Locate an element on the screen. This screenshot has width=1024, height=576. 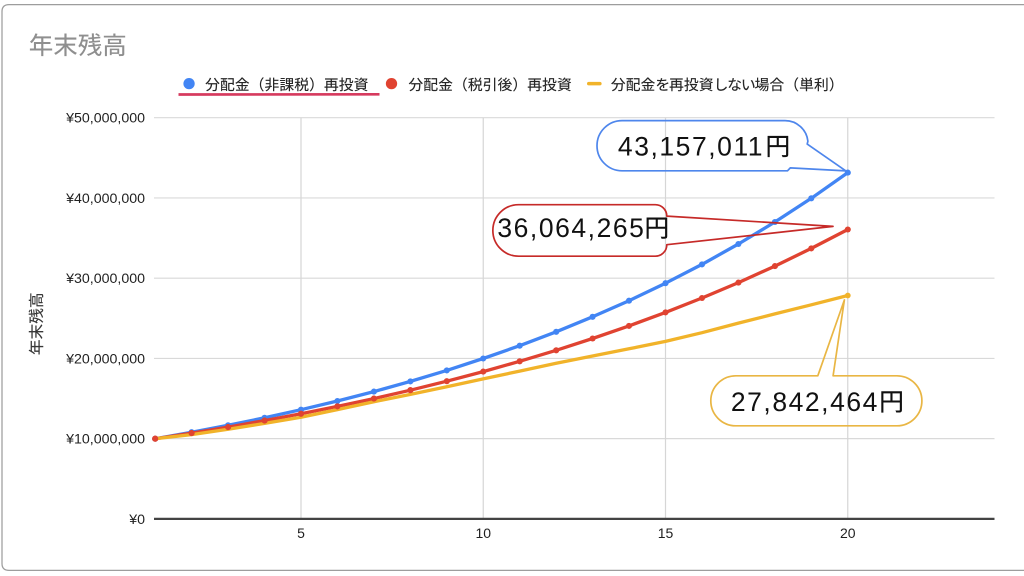
svg-text: ¥0 is located at coordinates (136, 520).